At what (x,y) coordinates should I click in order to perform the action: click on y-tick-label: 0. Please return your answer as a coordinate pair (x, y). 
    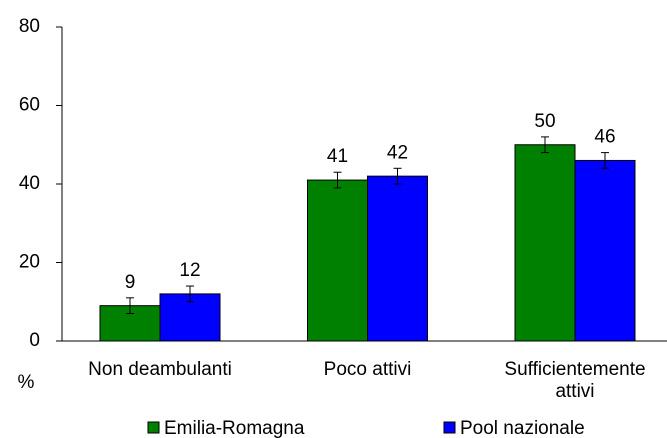
    Looking at the image, I should click on (34, 340).